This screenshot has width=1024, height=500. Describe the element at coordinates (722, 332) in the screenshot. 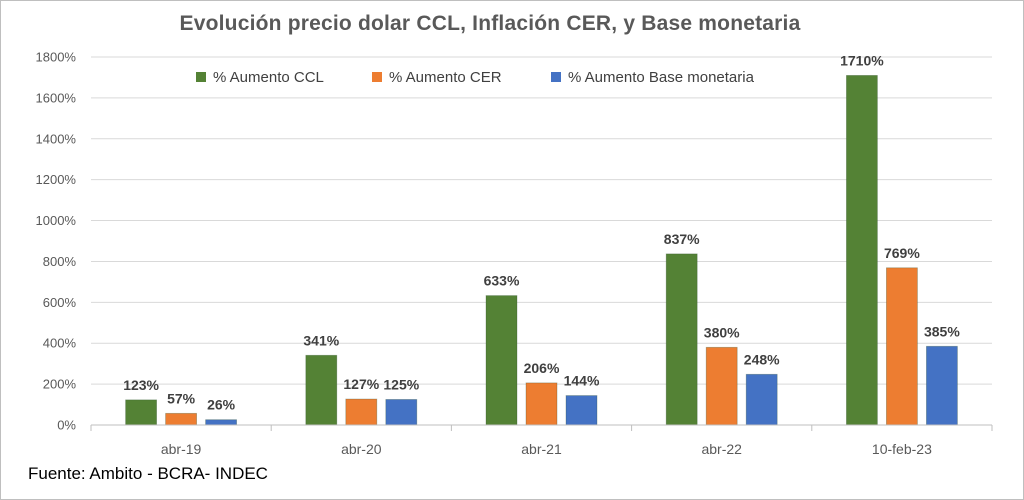

I see `data-label: 380%` at that location.